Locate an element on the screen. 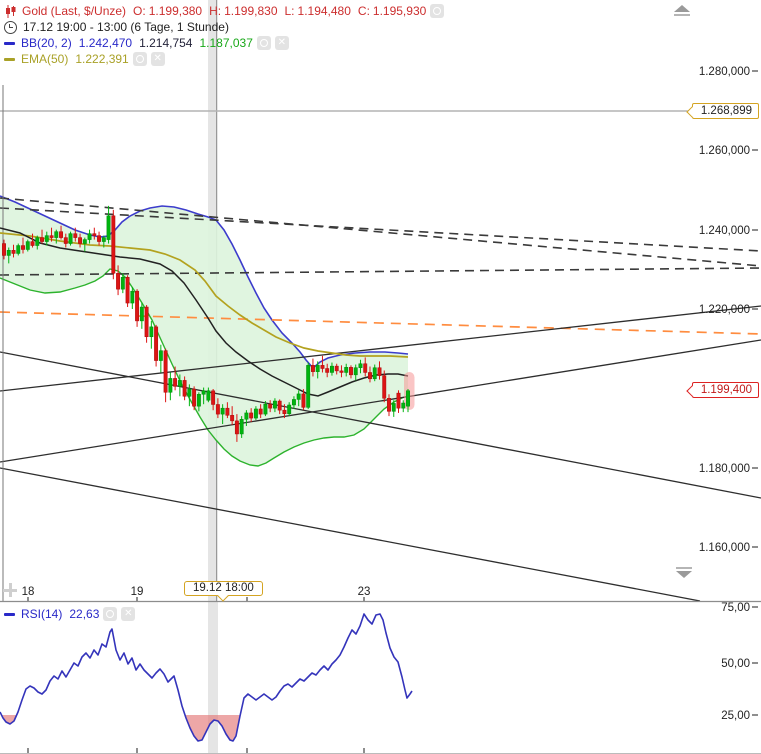 This screenshot has width=761, height=754. rsi-remove-icon: ✕ is located at coordinates (128, 614).